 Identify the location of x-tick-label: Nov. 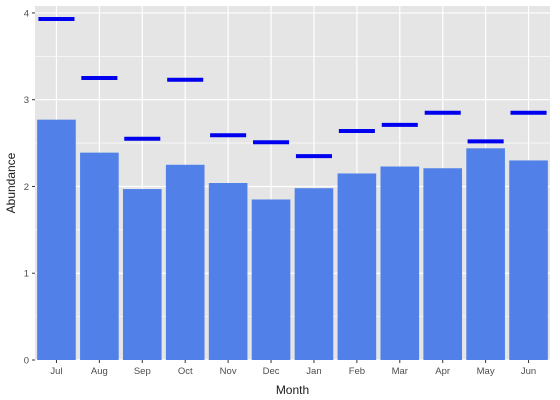
(228, 371).